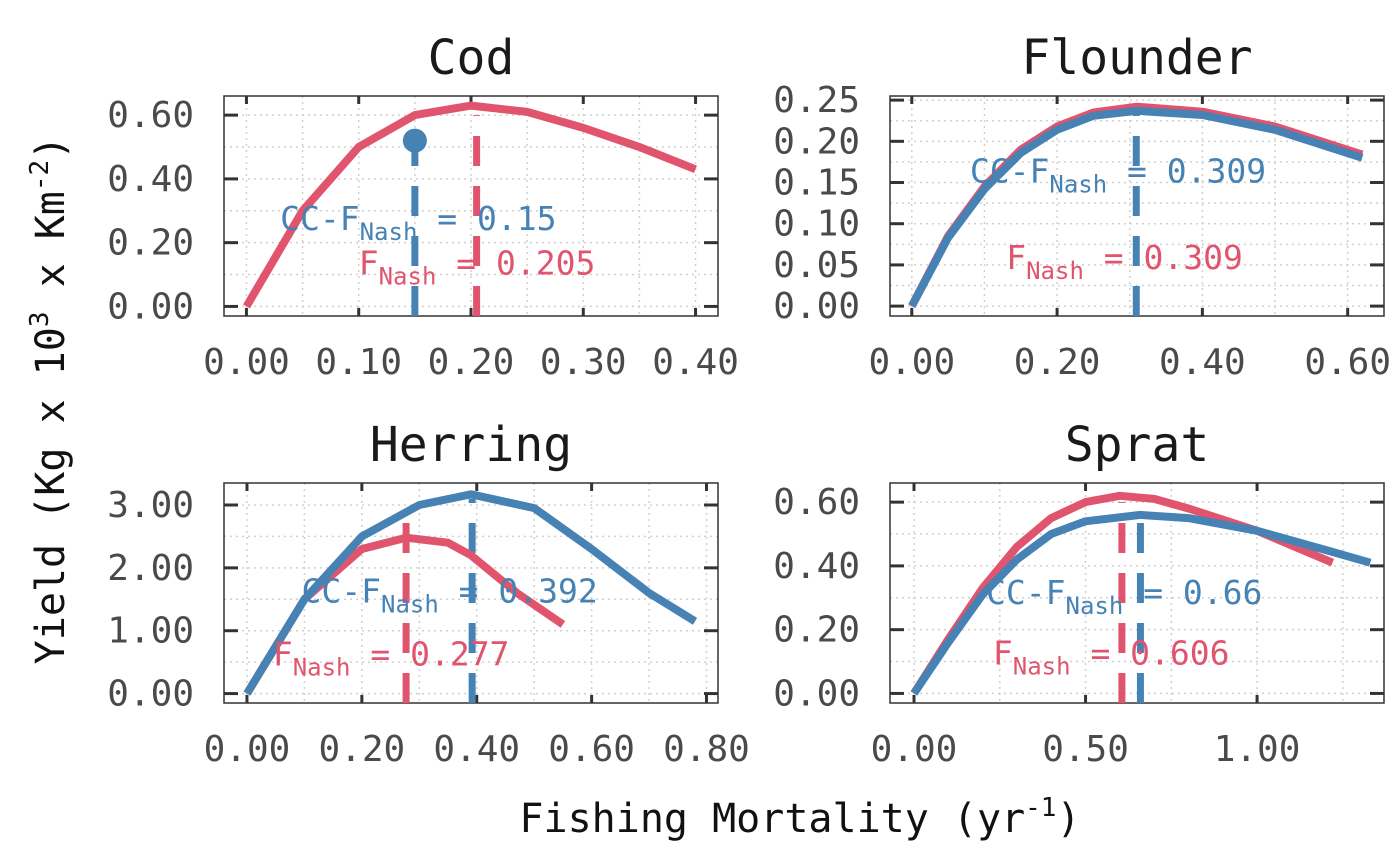 The width and height of the screenshot is (1400, 865). I want to click on panel-title: Sprat, so click(1137, 445).